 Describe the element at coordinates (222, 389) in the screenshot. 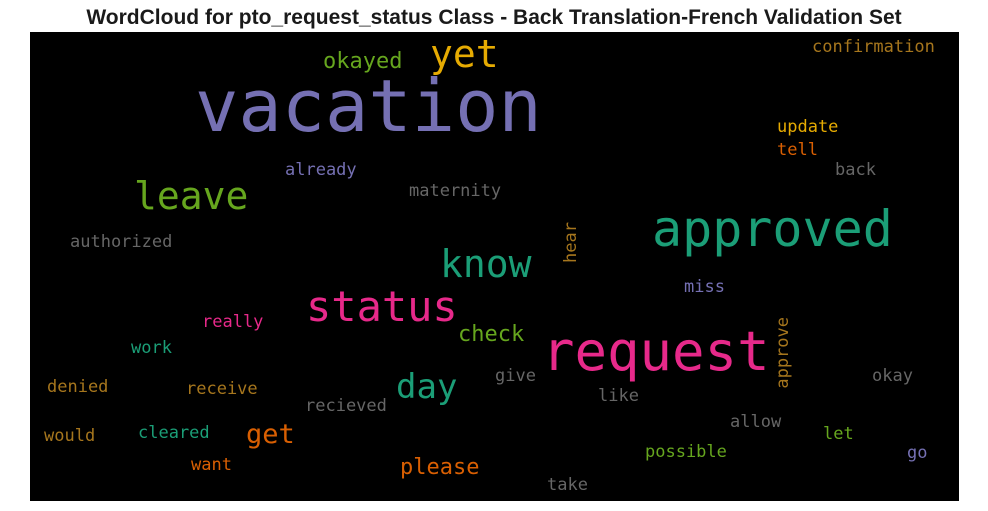

I see `word-receive: receive` at that location.